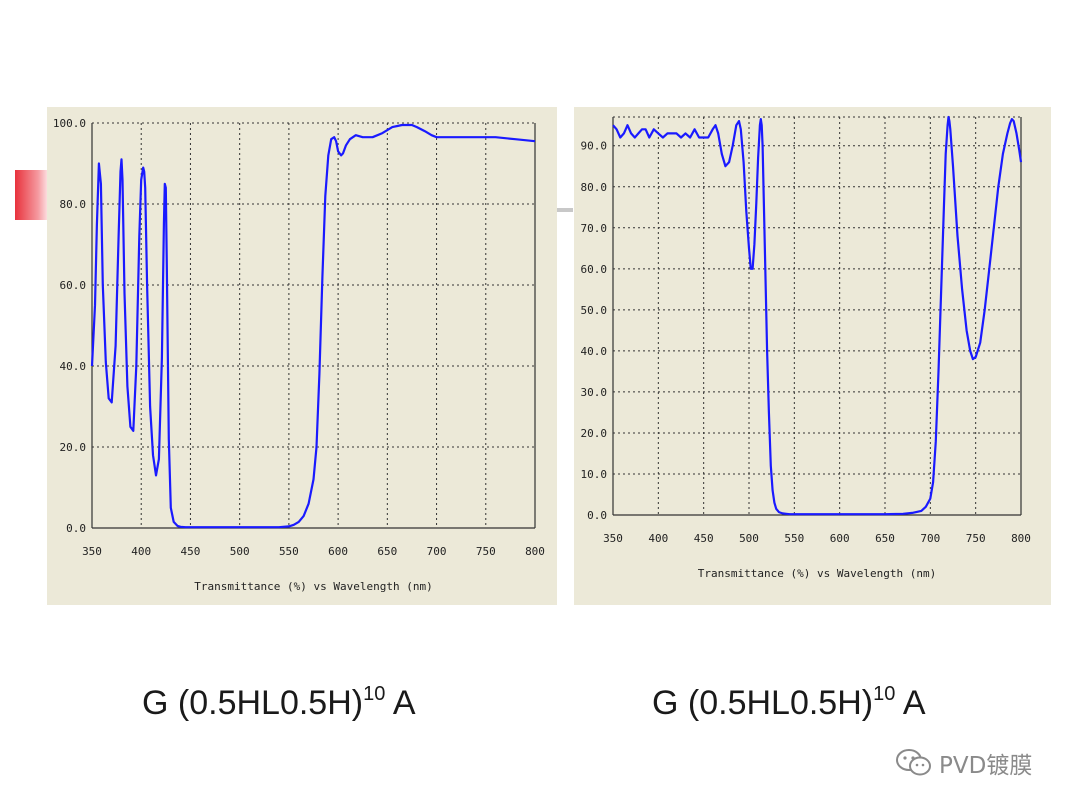 This screenshot has height=810, width=1080. What do you see at coordinates (594, 392) in the screenshot?
I see `y-tick-label: 30.0` at bounding box center [594, 392].